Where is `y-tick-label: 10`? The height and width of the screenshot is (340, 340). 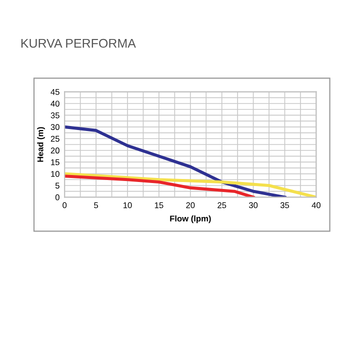 y-tick-label: 10 is located at coordinates (55, 173).